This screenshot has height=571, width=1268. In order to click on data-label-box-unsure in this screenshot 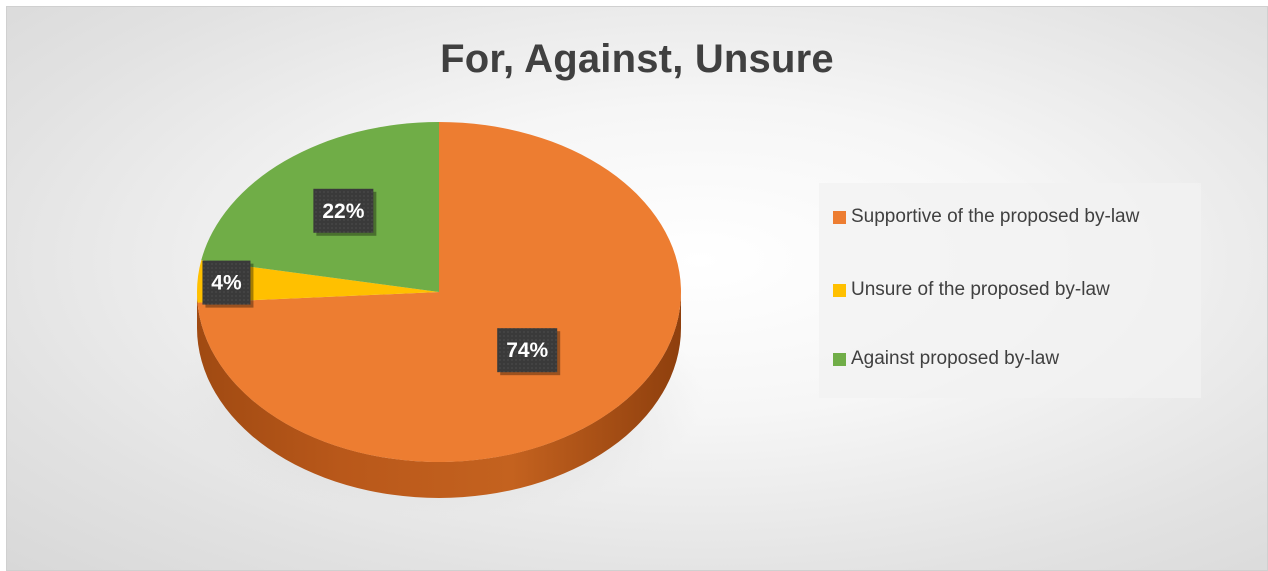, I will do `click(226, 282)`.